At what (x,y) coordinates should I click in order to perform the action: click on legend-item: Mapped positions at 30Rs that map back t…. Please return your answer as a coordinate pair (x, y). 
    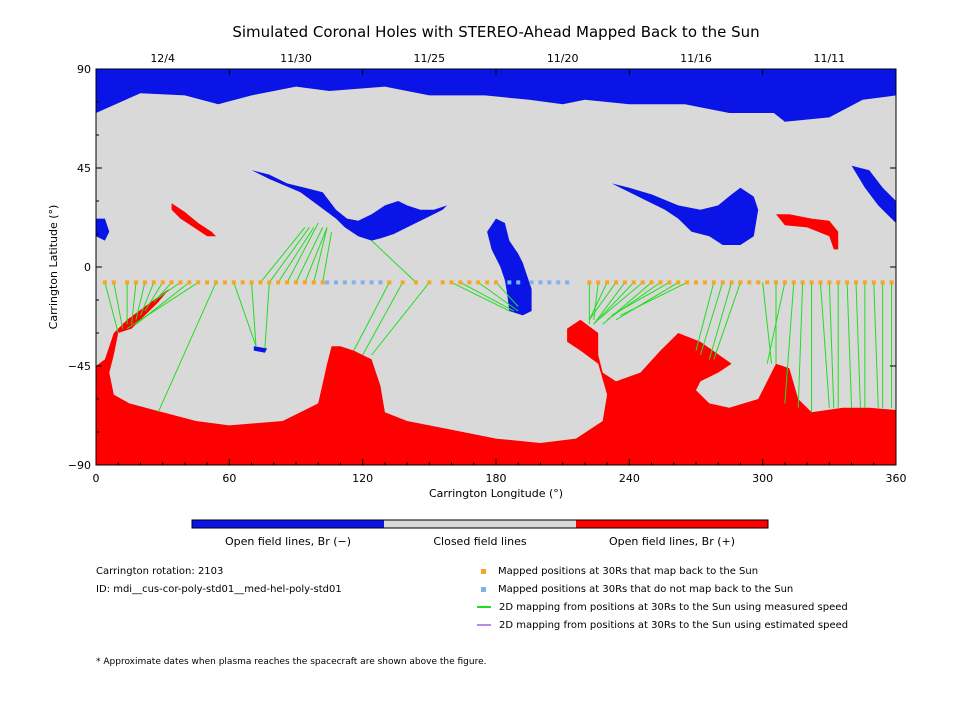
    Looking at the image, I should click on (617, 571).